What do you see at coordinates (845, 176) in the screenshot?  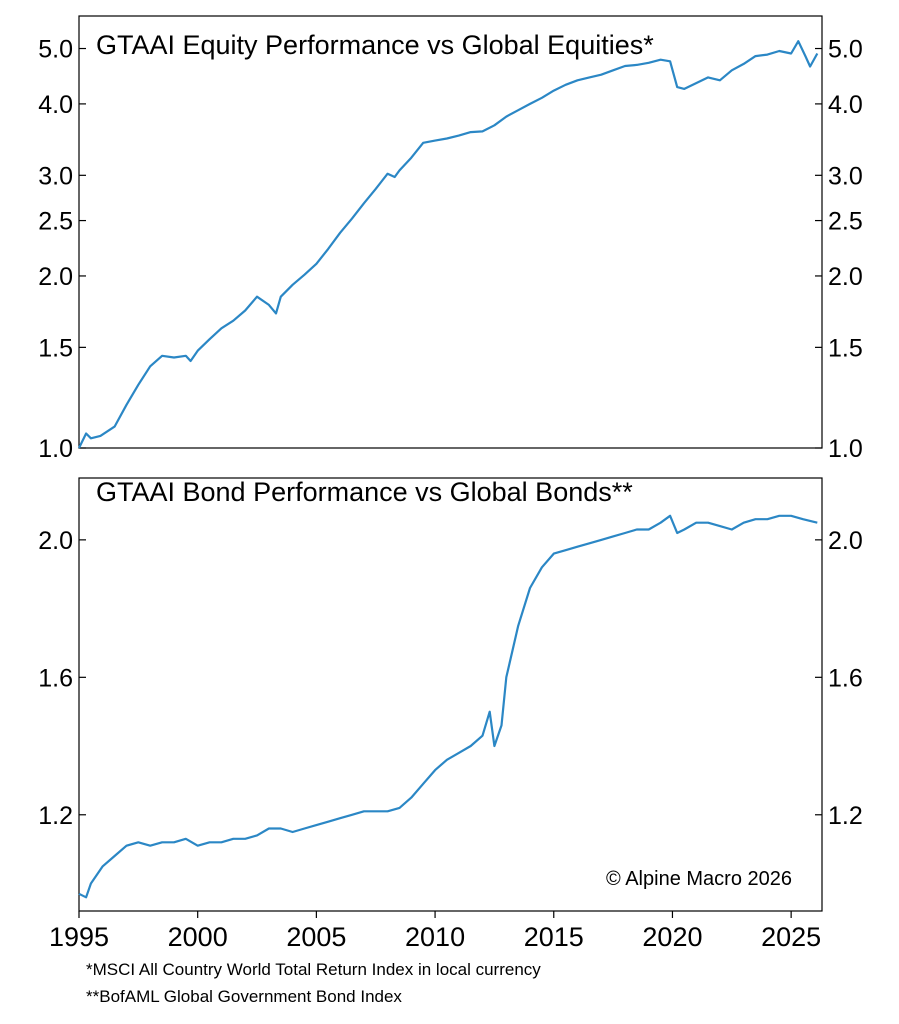 I see `equity-ytick-label-right: 3.0` at bounding box center [845, 176].